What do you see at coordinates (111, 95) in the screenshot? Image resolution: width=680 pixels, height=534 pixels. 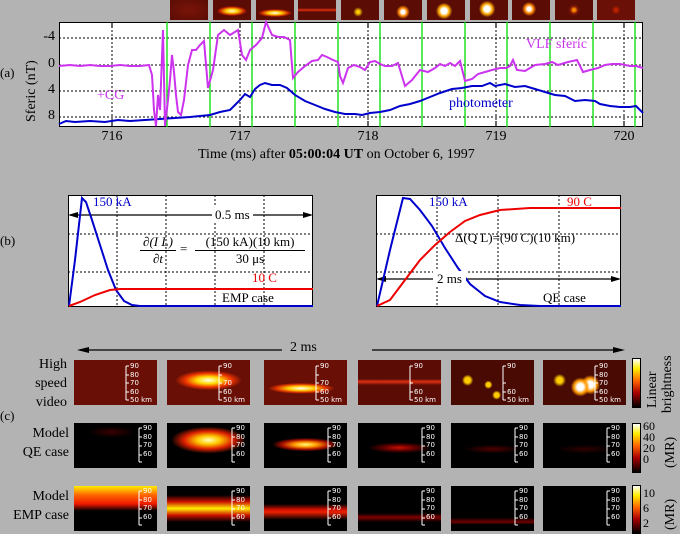 I see `cg-annotation: +CG` at bounding box center [111, 95].